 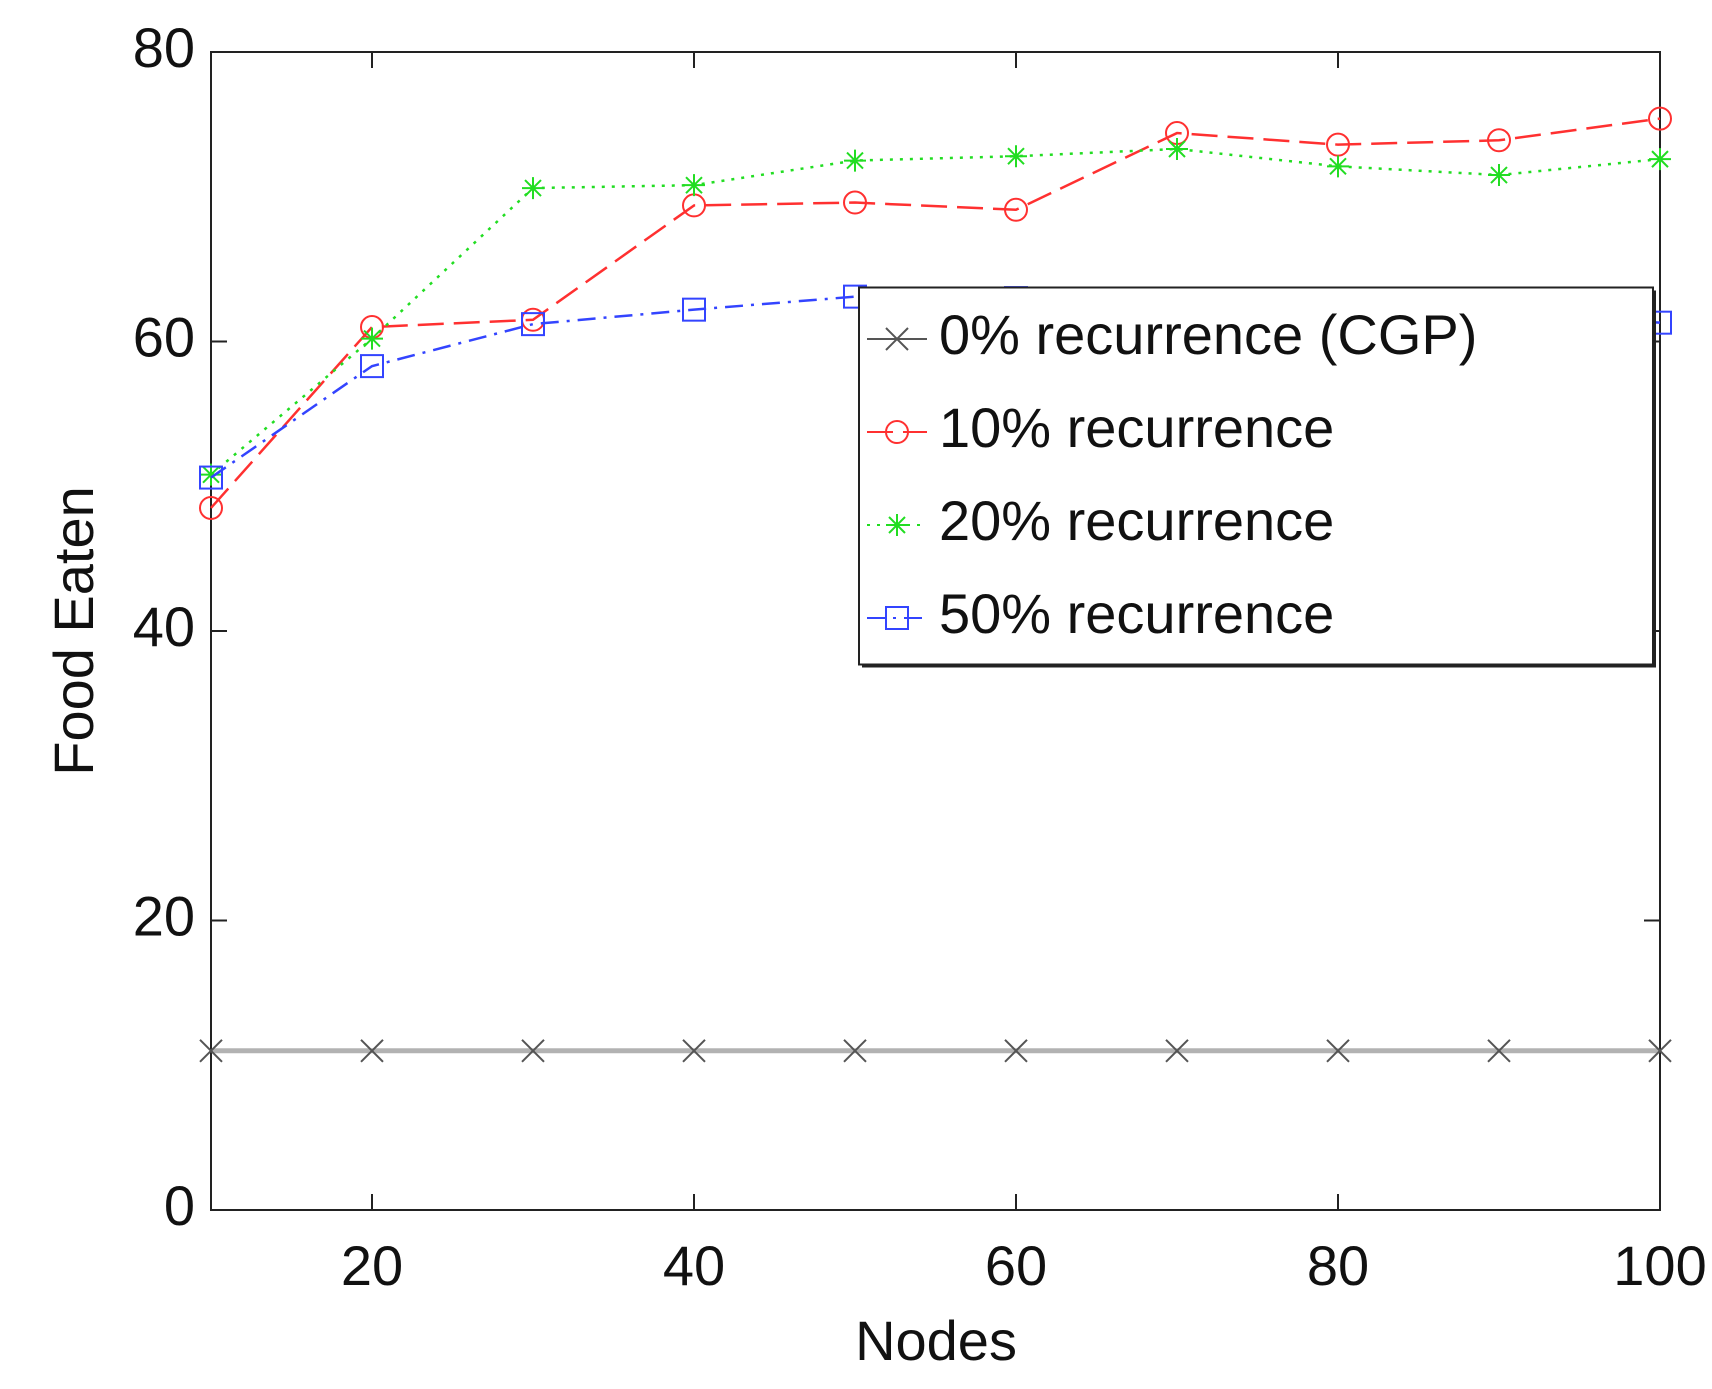 What do you see at coordinates (164, 626) in the screenshot?
I see `y-tick-label: 40` at bounding box center [164, 626].